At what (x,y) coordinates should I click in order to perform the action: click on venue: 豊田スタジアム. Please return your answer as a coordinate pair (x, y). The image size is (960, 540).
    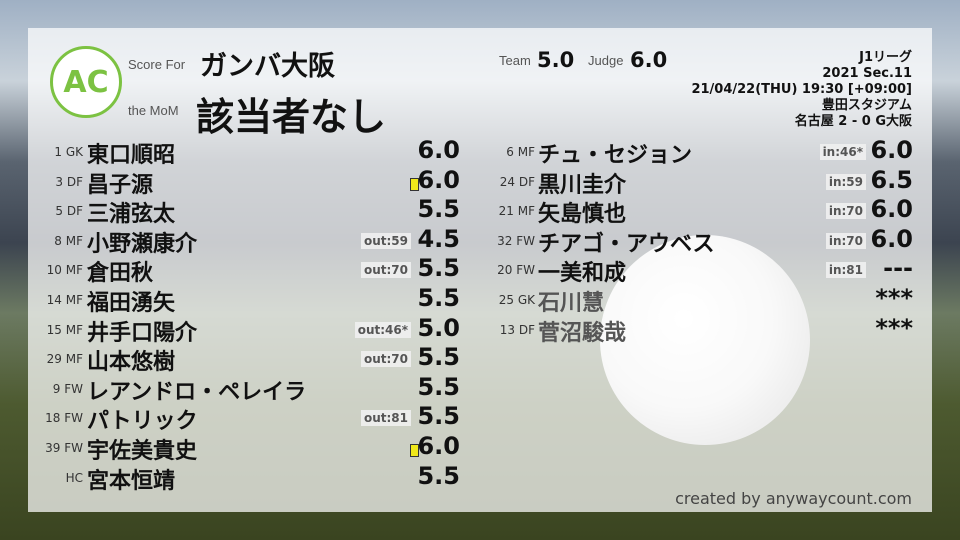
    Looking at the image, I should click on (866, 105).